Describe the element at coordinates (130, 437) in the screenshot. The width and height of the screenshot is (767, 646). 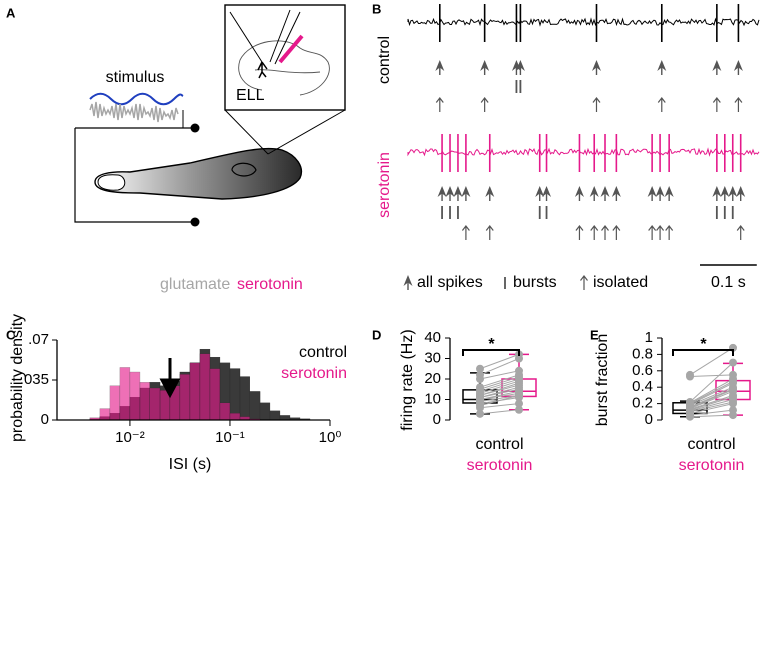
I see `x-tick-label: 10⁻²` at that location.